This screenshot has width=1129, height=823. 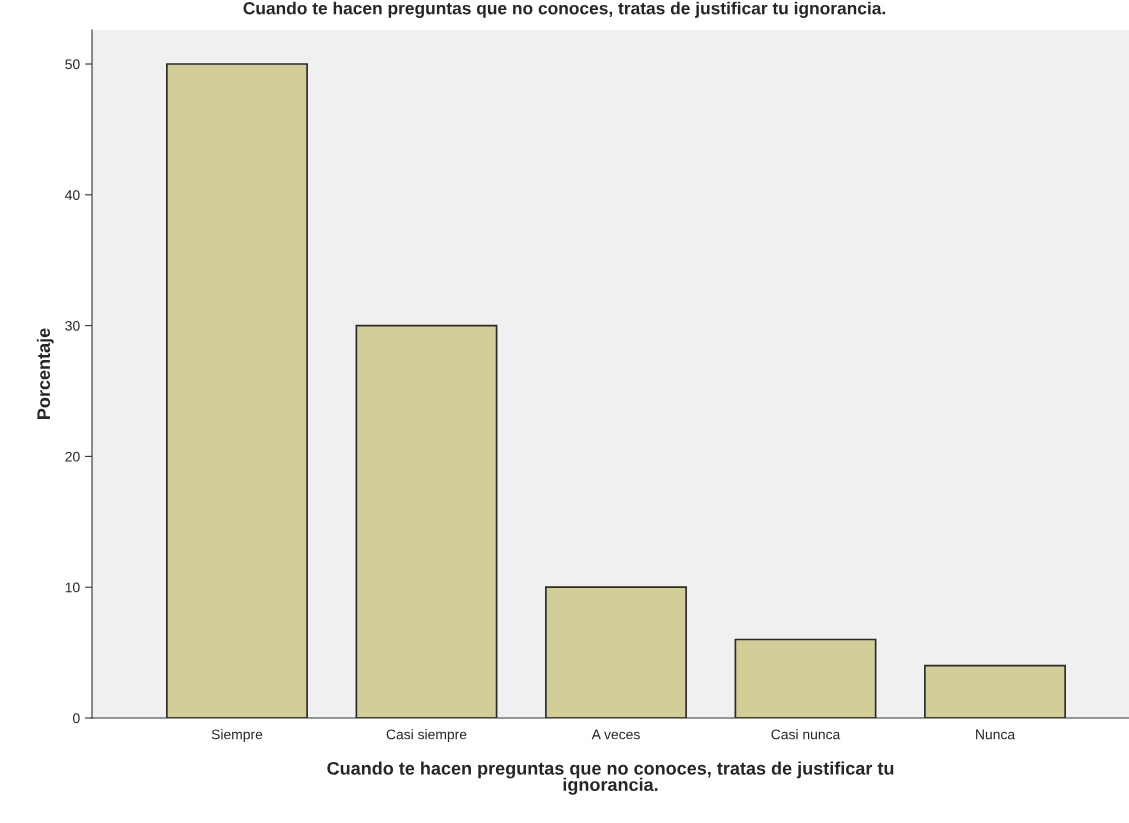 I want to click on y-tick-label: 40, so click(x=72, y=195).